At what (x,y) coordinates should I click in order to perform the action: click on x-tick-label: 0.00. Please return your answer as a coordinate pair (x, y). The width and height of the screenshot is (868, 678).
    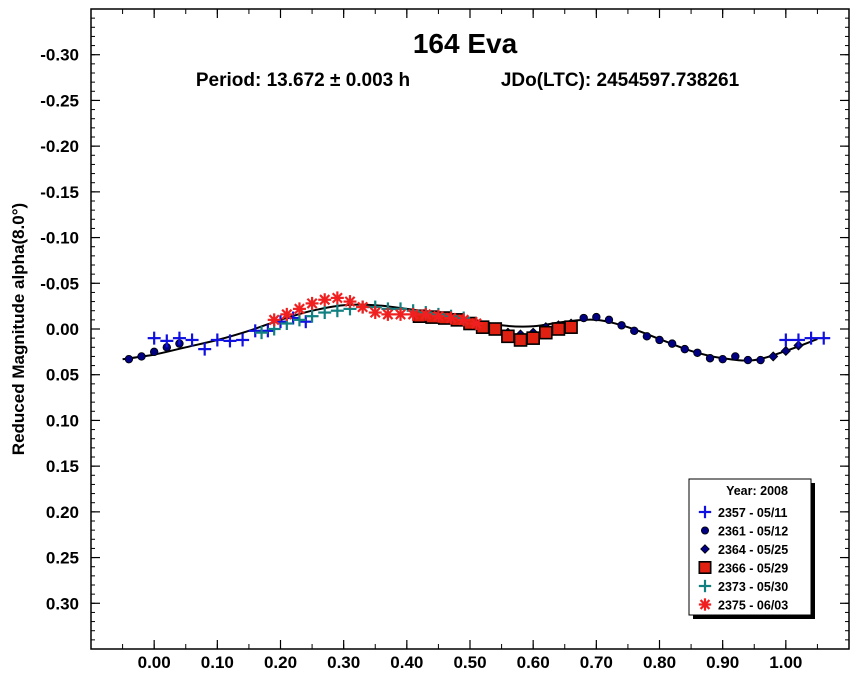
    Looking at the image, I should click on (154, 662).